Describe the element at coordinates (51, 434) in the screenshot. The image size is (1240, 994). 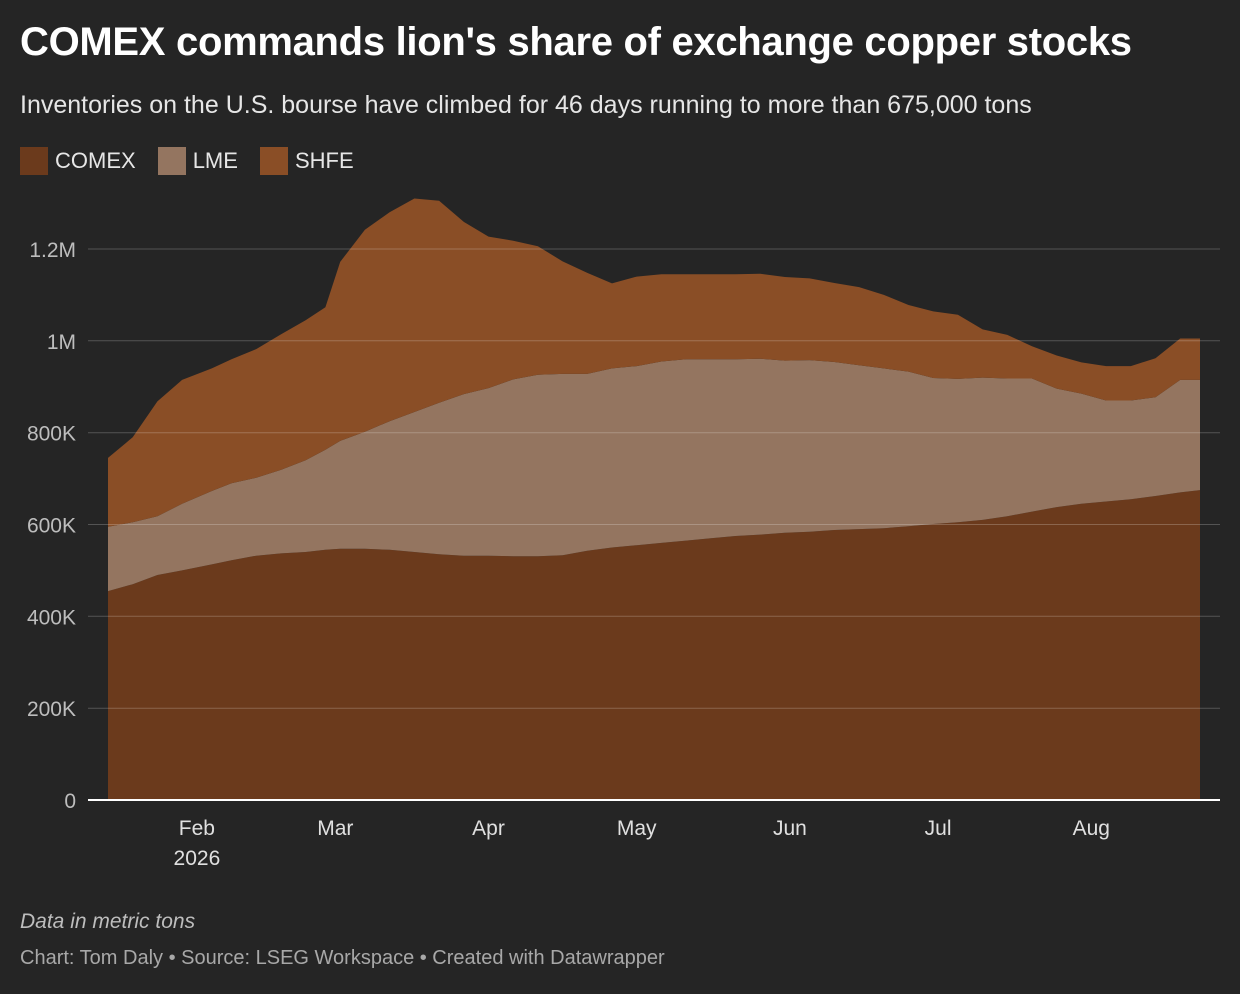
I see `y-tick-label: 800K` at that location.